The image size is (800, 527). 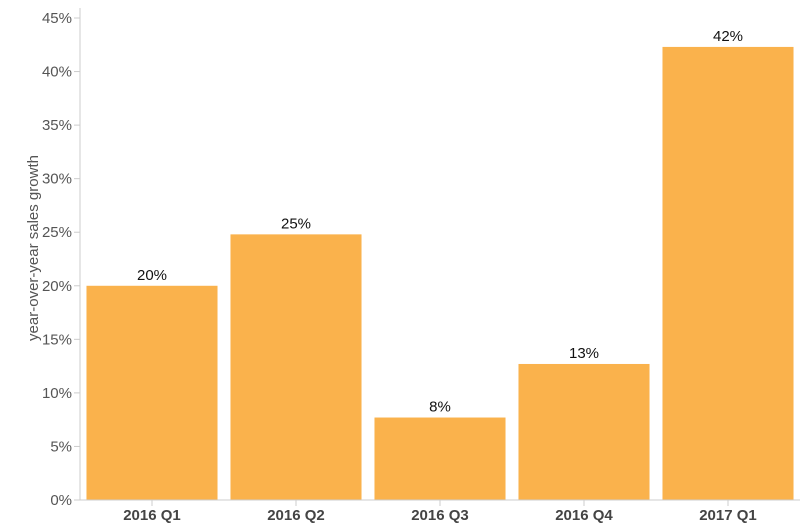 What do you see at coordinates (57, 18) in the screenshot?
I see `y-tick-label: 45%` at bounding box center [57, 18].